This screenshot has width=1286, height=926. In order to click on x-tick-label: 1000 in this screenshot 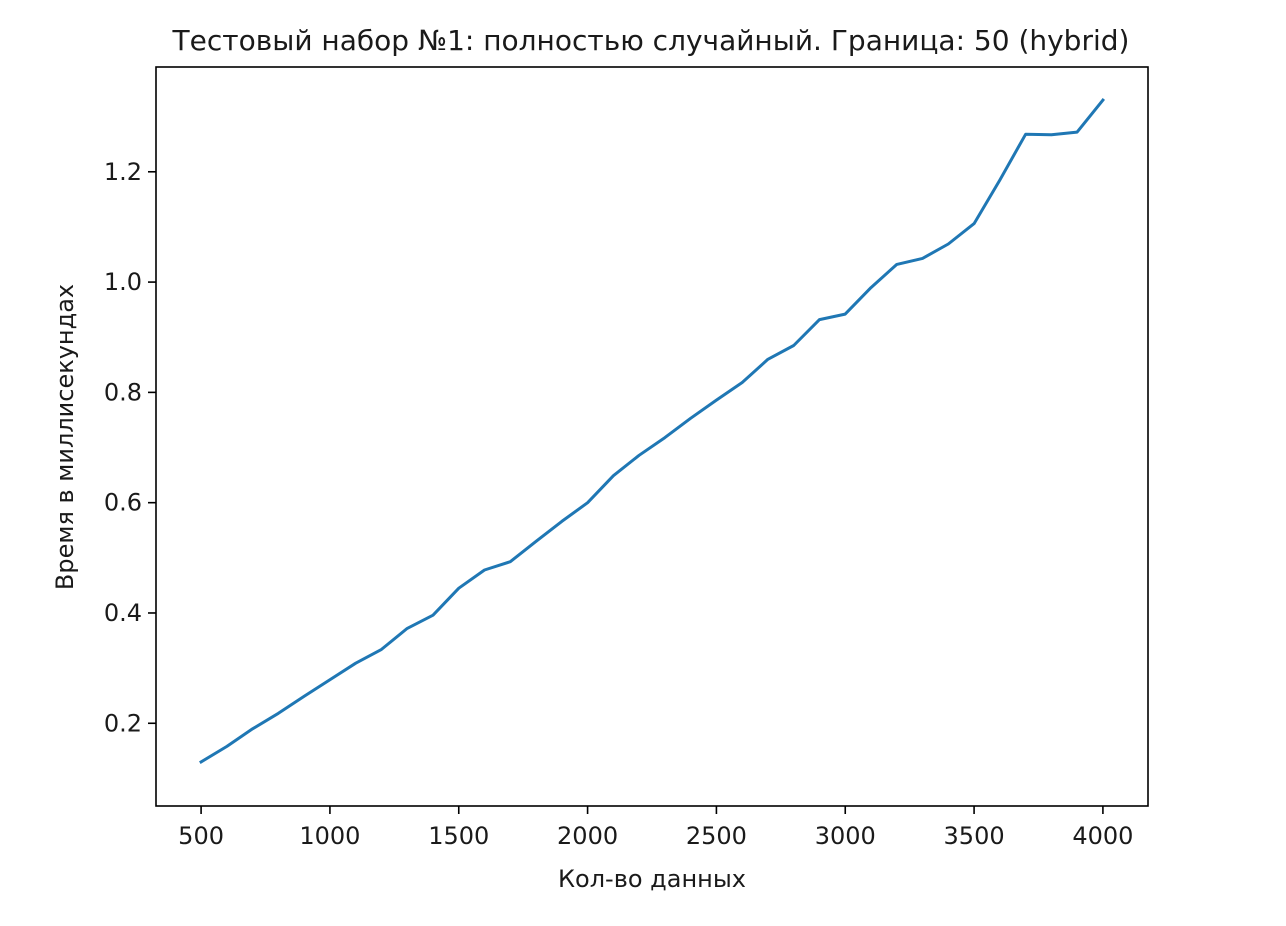, I will do `click(329, 836)`.